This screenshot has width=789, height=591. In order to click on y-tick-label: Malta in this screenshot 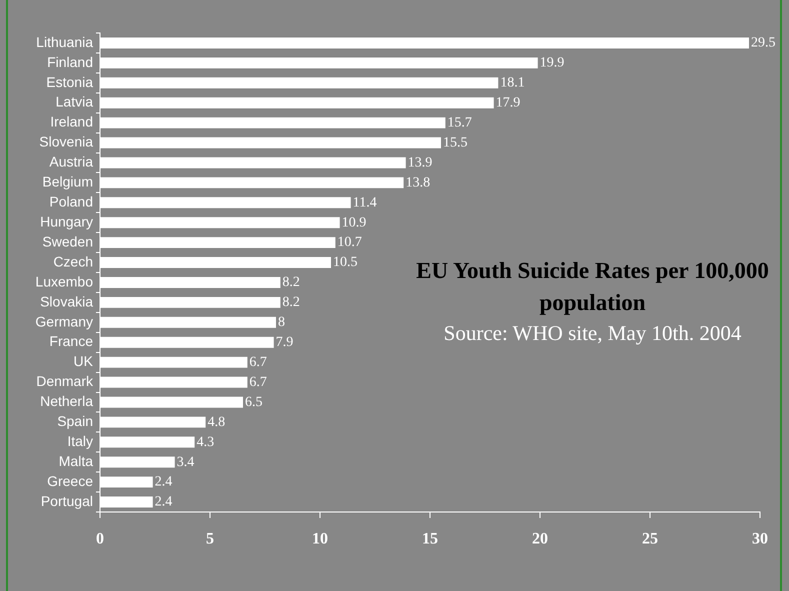, I will do `click(76, 460)`.